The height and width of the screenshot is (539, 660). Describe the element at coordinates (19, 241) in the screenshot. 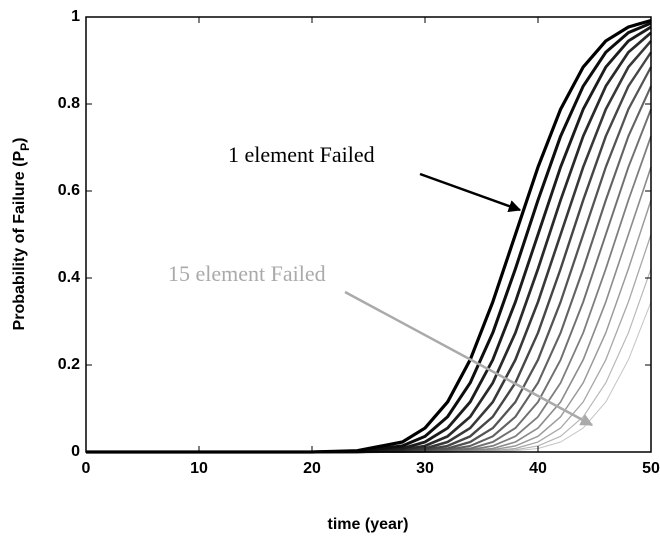

I see `y-label-main: Probability of Failure (P` at that location.